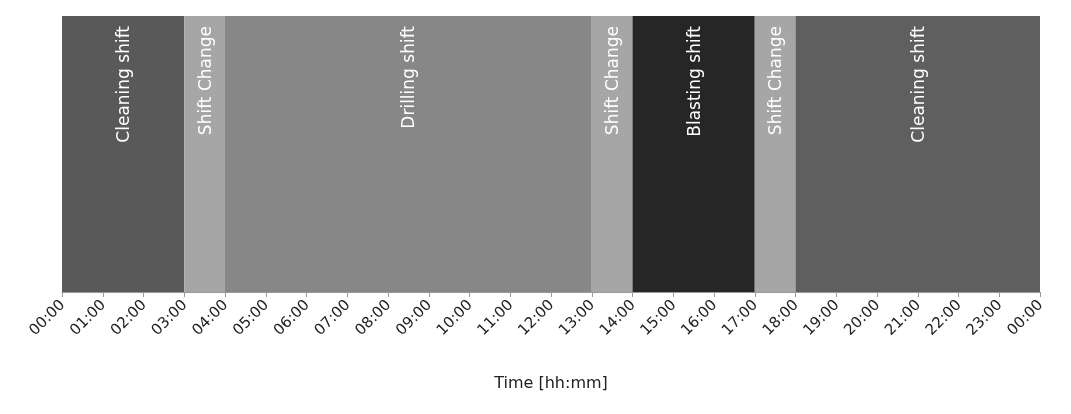 The width and height of the screenshot is (1071, 414). What do you see at coordinates (693, 81) in the screenshot?
I see `series-label: Blasting shift` at bounding box center [693, 81].